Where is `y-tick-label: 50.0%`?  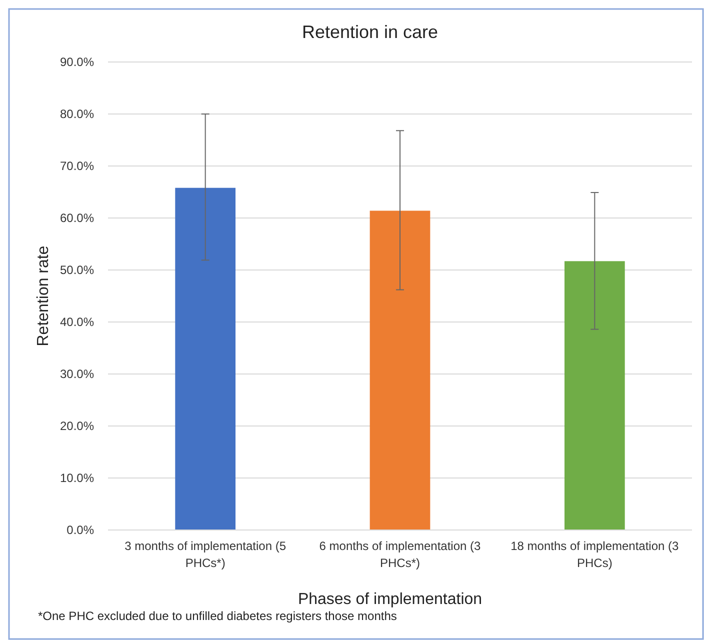
y-tick-label: 50.0% is located at coordinates (77, 270).